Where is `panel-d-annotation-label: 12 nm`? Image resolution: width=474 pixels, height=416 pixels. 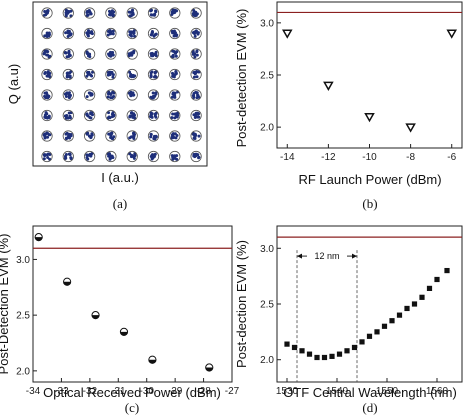 panel-d-annotation-label: 12 nm is located at coordinates (326, 256).